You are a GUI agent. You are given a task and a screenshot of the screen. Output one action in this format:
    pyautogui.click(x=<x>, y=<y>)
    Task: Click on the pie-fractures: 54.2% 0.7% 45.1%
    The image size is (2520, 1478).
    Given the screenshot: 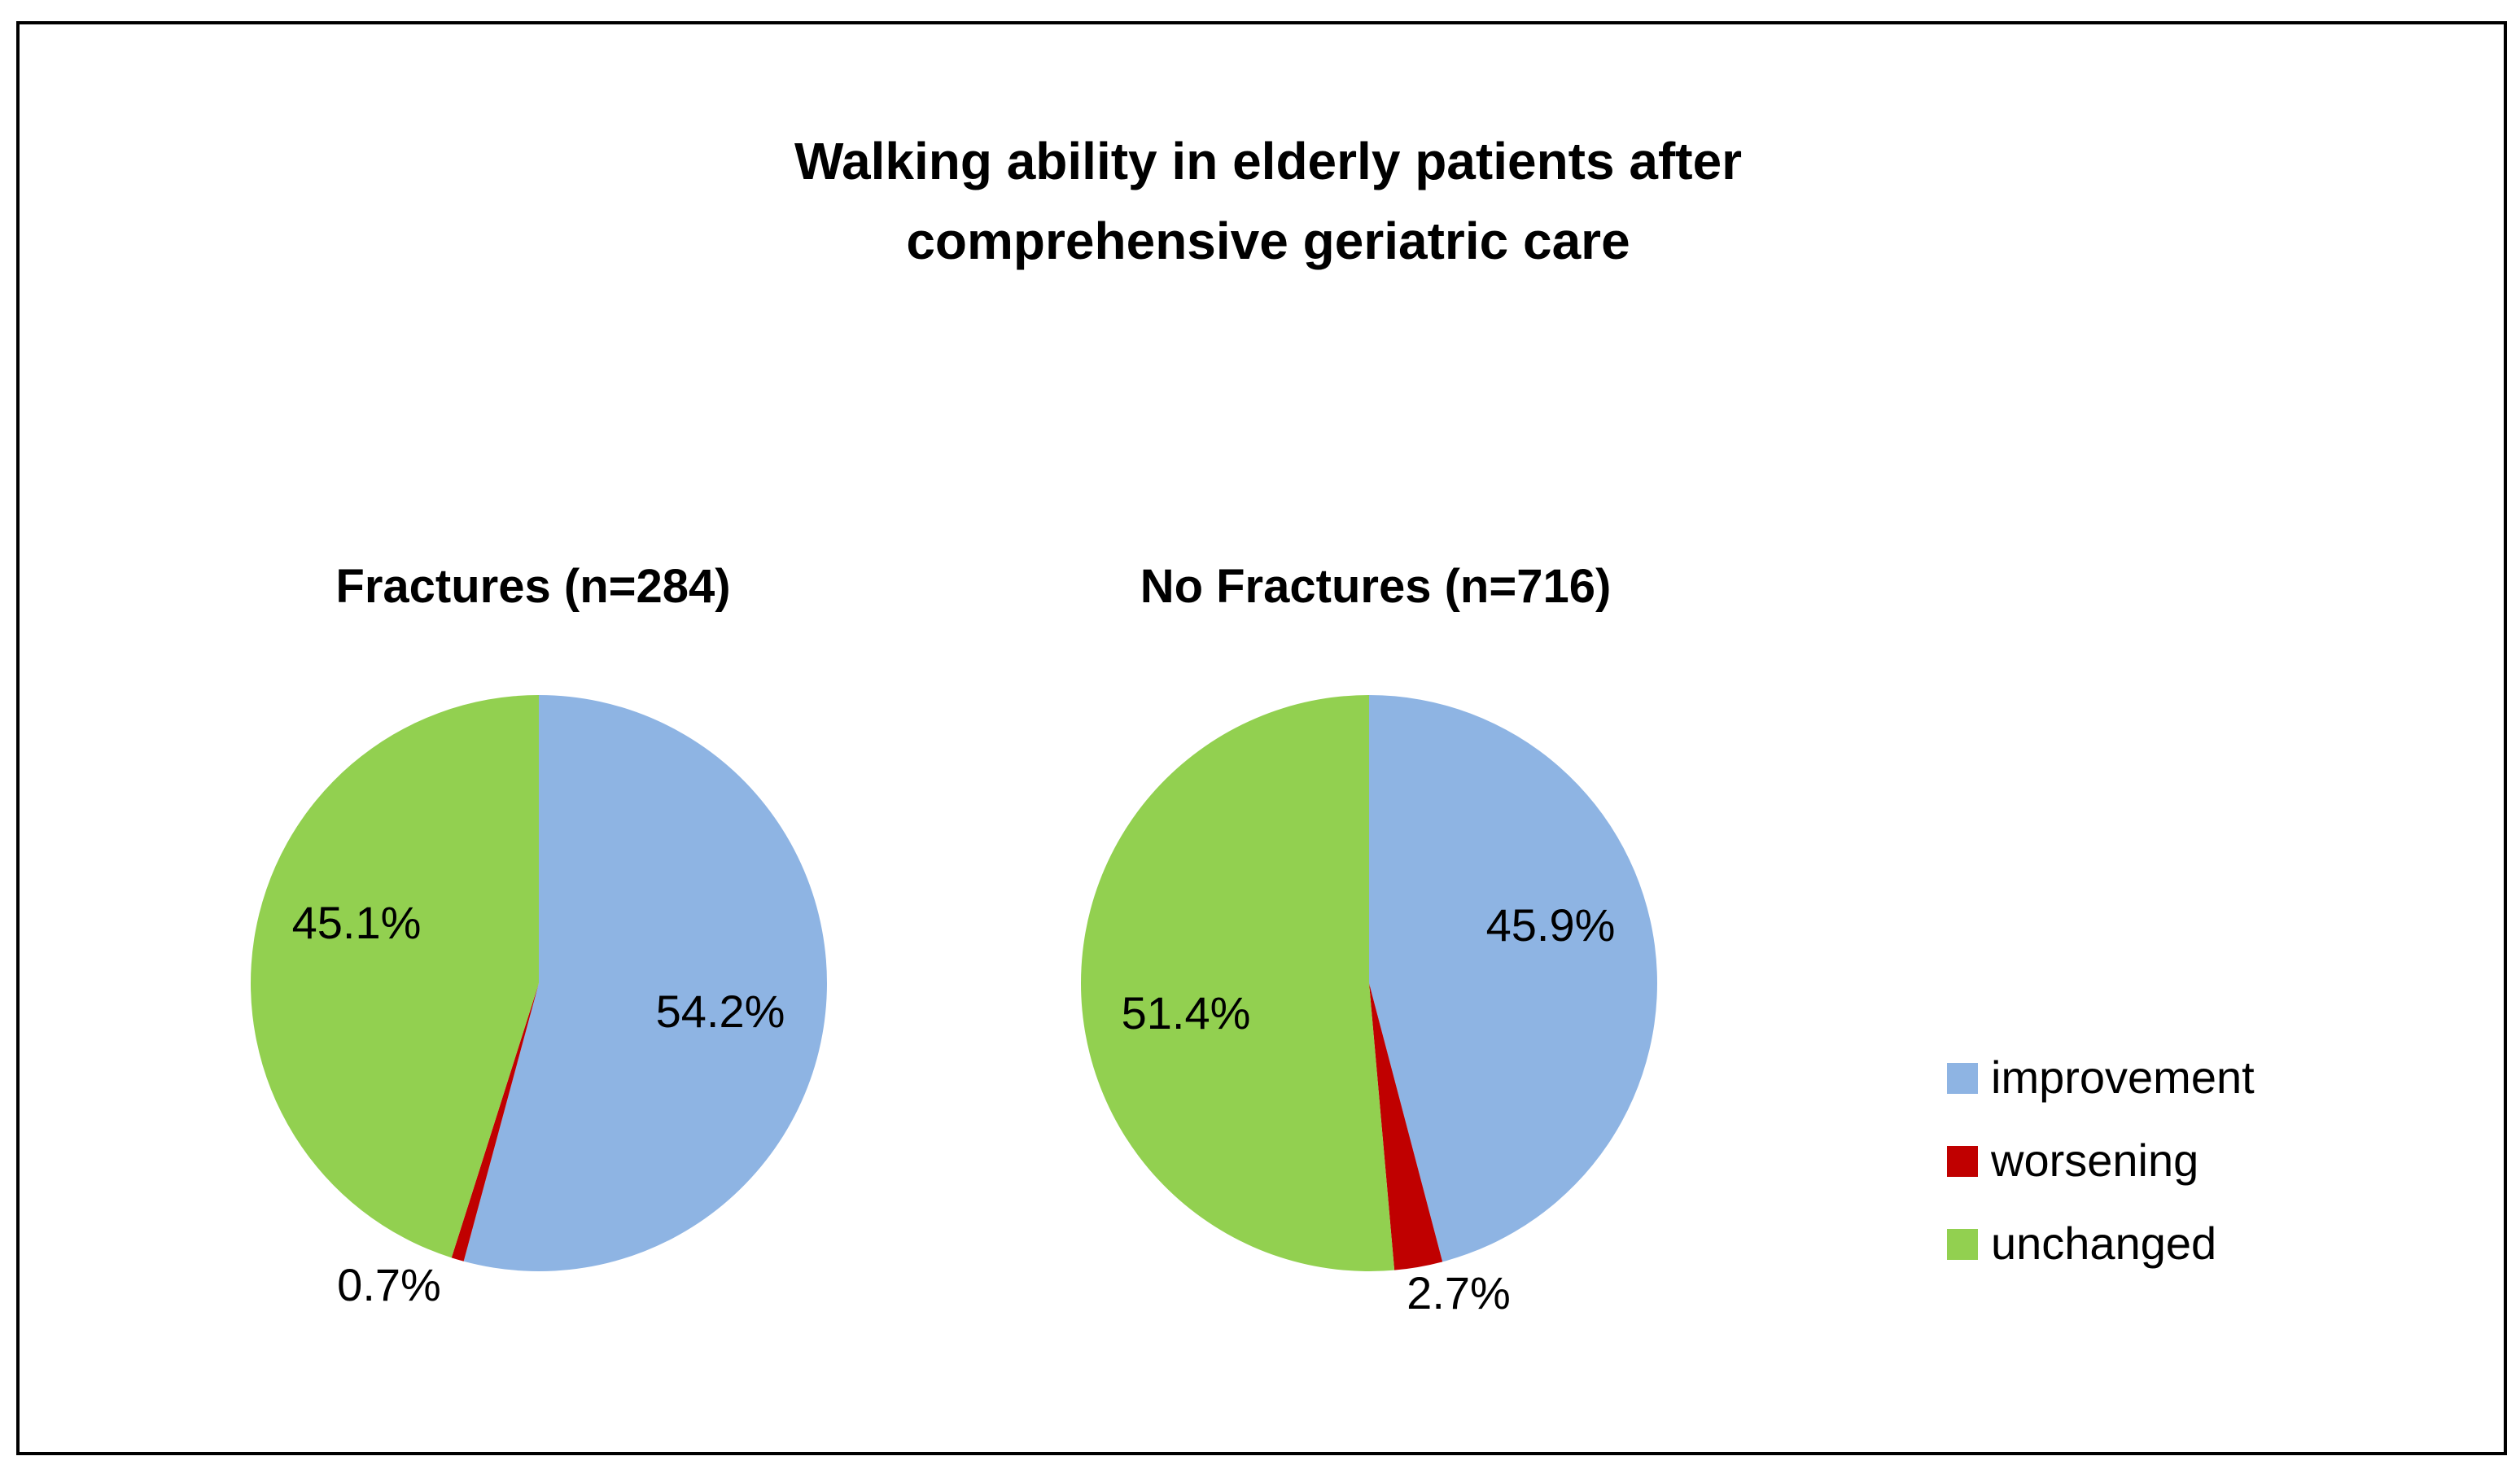 What is the action you would take?
    pyautogui.click(x=539, y=1002)
    